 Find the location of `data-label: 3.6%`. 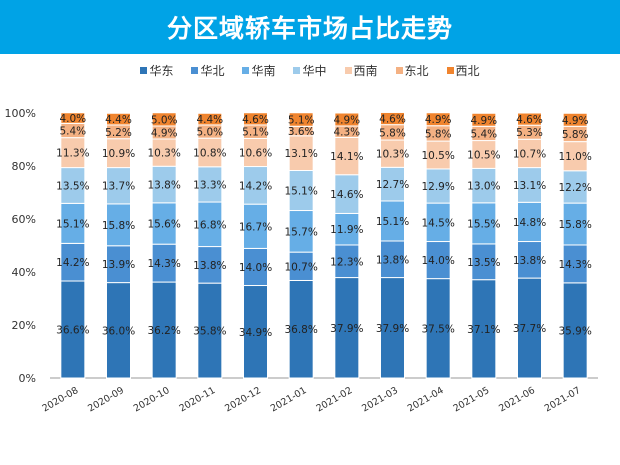

data-label: 3.6% is located at coordinates (301, 132).